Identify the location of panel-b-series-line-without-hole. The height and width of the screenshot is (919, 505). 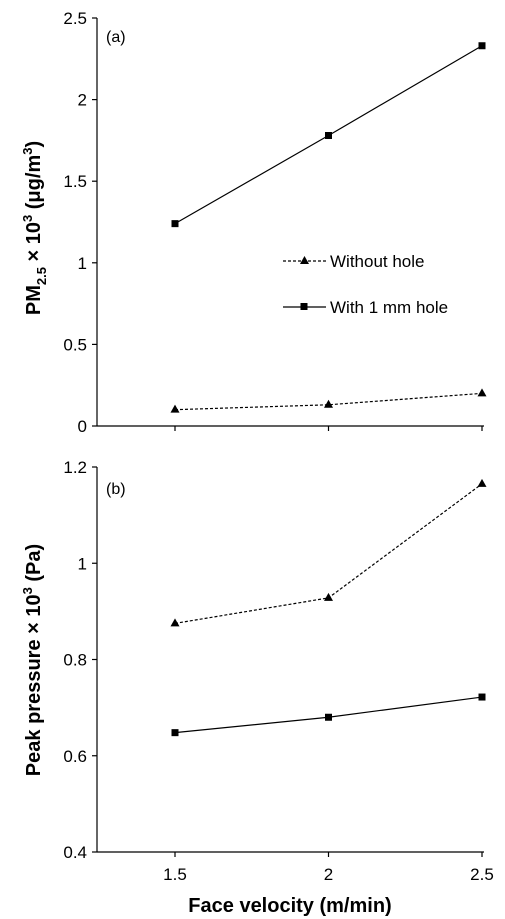
(328, 553).